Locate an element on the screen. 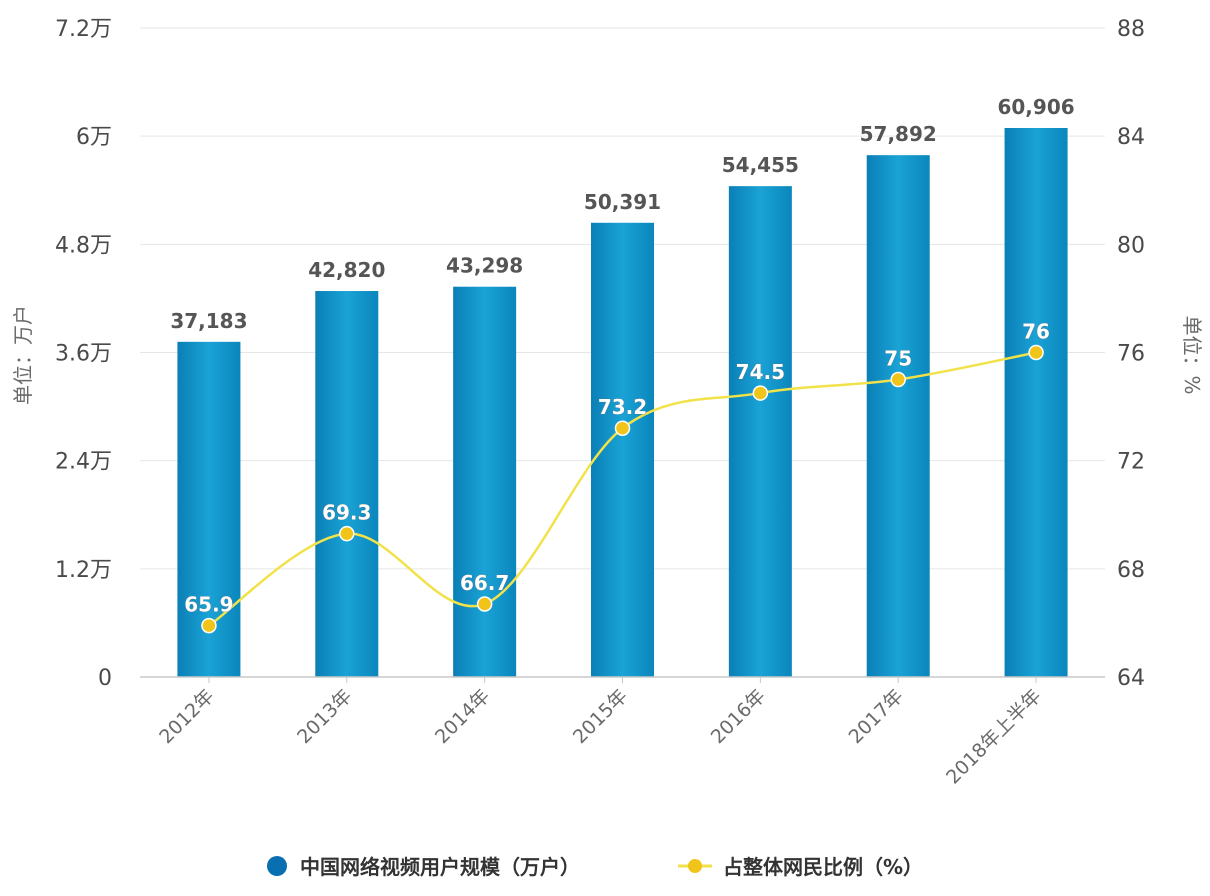 The image size is (1210, 896). line-value-label: 66.7 is located at coordinates (484, 583).